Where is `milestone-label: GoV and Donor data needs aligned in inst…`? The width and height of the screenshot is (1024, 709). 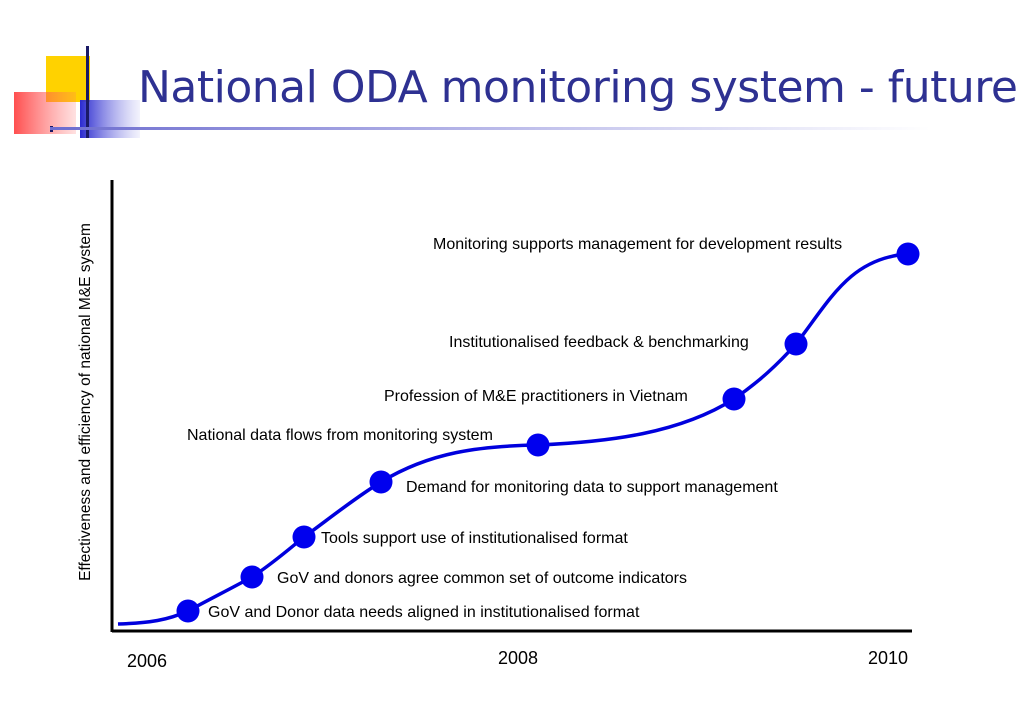
milestone-label: GoV and Donor data needs aligned in inst… is located at coordinates (424, 612).